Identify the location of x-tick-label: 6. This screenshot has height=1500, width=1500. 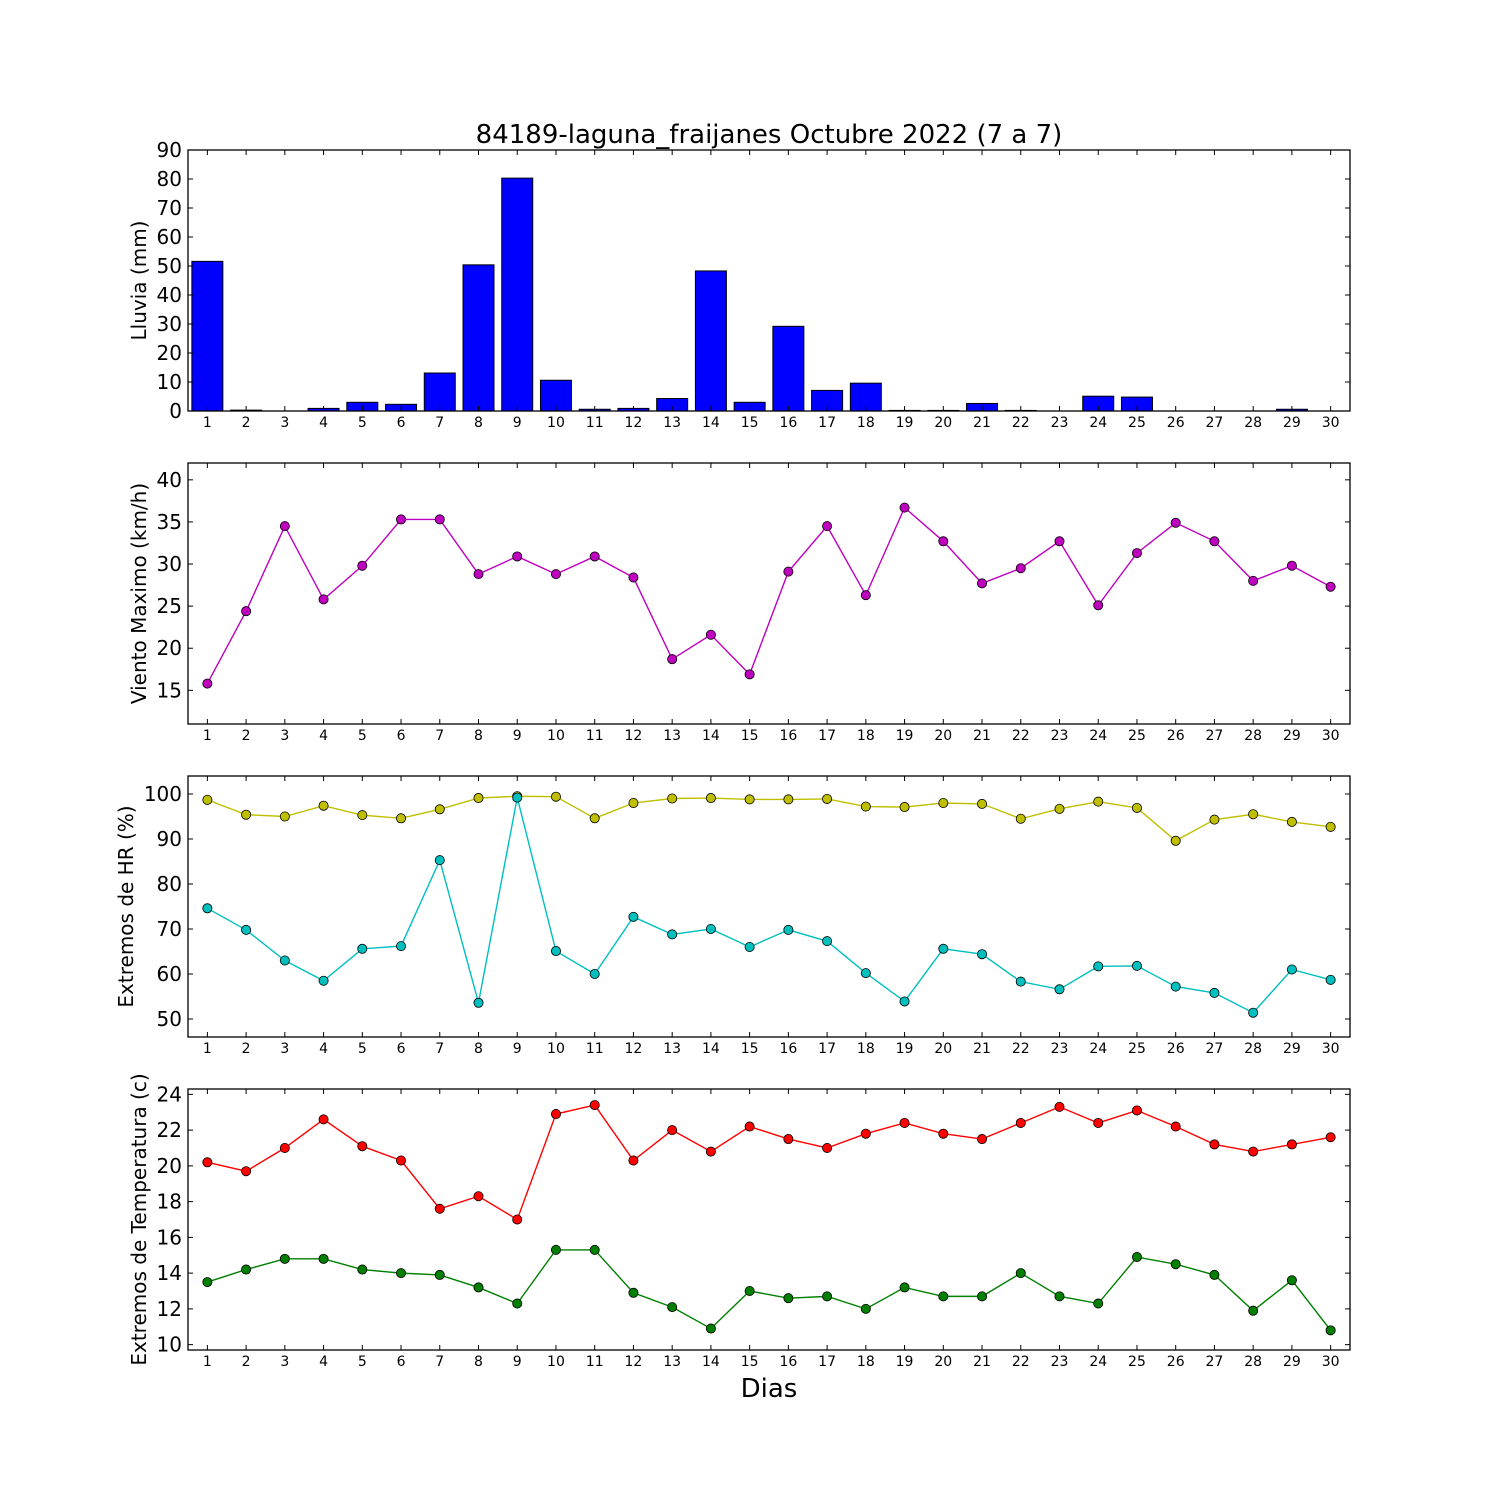
(401, 736).